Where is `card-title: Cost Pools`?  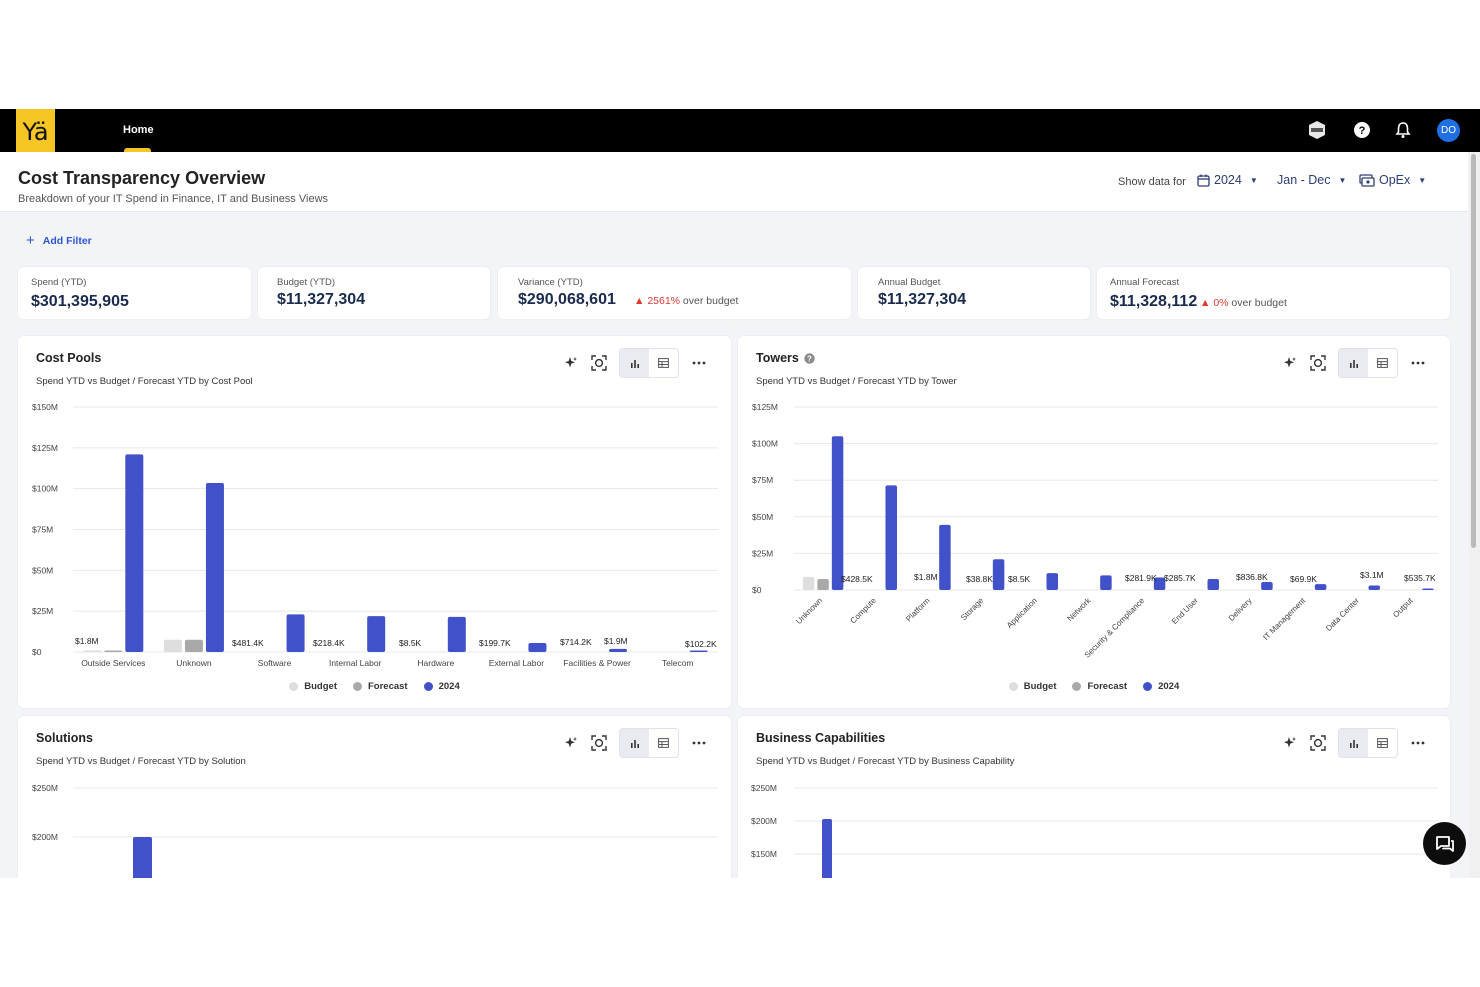
card-title: Cost Pools is located at coordinates (68, 358).